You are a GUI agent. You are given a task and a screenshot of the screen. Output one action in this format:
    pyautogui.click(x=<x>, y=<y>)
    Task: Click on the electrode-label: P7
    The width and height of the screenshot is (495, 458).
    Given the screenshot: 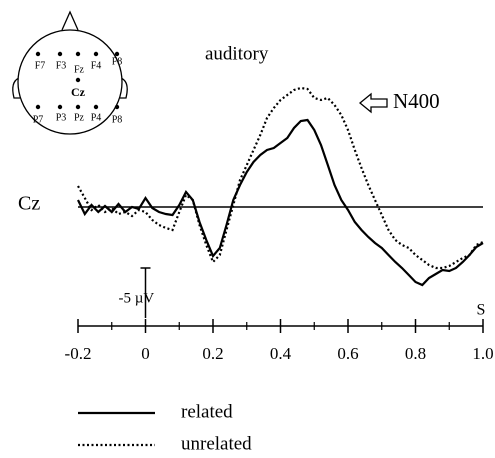 What is the action you would take?
    pyautogui.click(x=38, y=119)
    